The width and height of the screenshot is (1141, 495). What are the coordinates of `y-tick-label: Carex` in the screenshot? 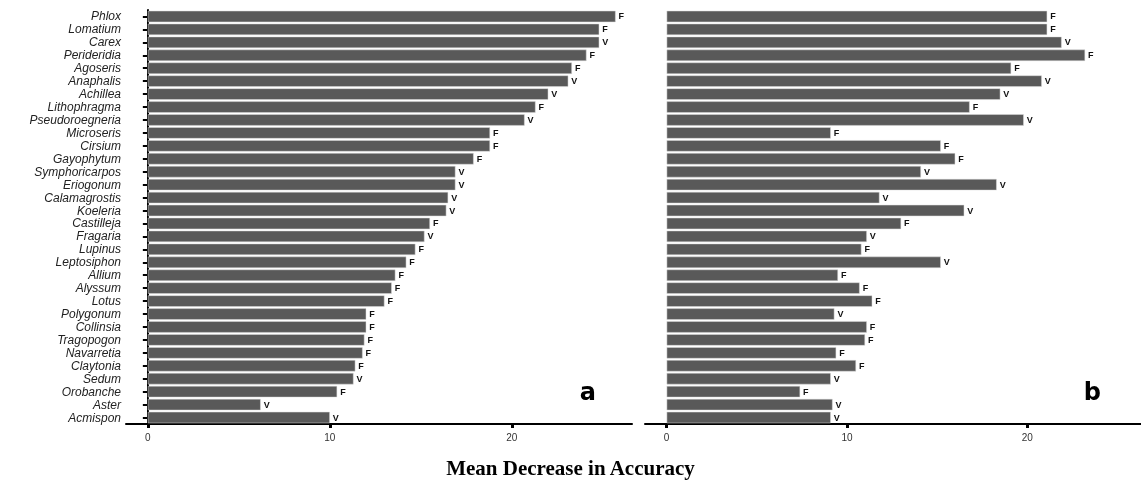 It's located at (105, 42).